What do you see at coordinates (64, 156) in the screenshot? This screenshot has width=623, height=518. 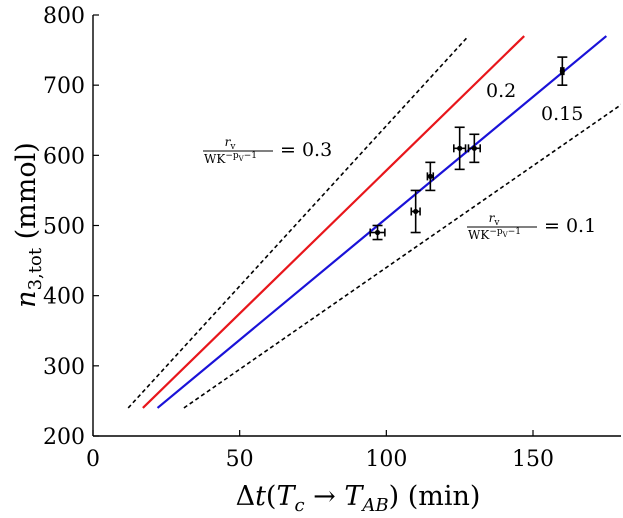 I see `y-tick-label: 600` at bounding box center [64, 156].